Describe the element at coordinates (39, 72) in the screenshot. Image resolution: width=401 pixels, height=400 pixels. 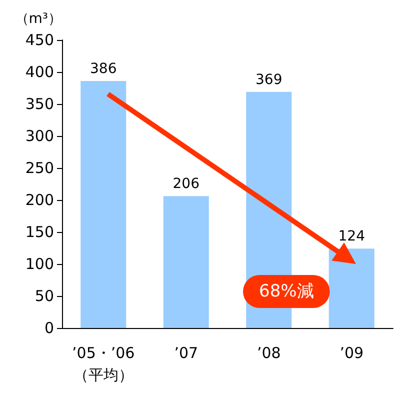
I see `y-tick-label: 400` at that location.